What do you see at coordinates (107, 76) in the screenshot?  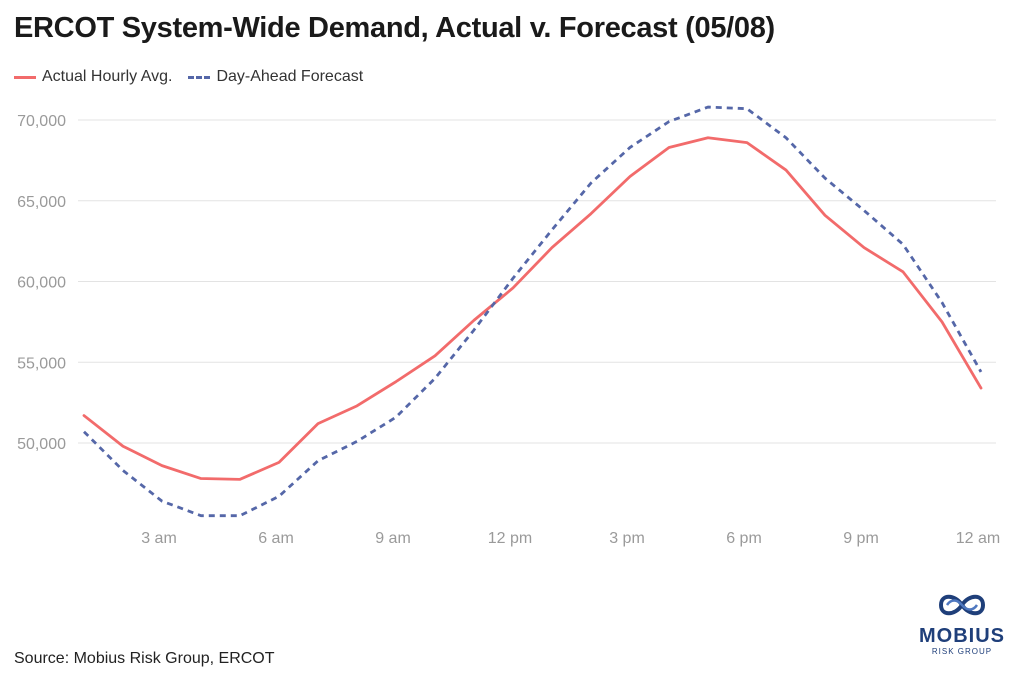 I see `legend-label-actual: Actual Hourly Avg.` at bounding box center [107, 76].